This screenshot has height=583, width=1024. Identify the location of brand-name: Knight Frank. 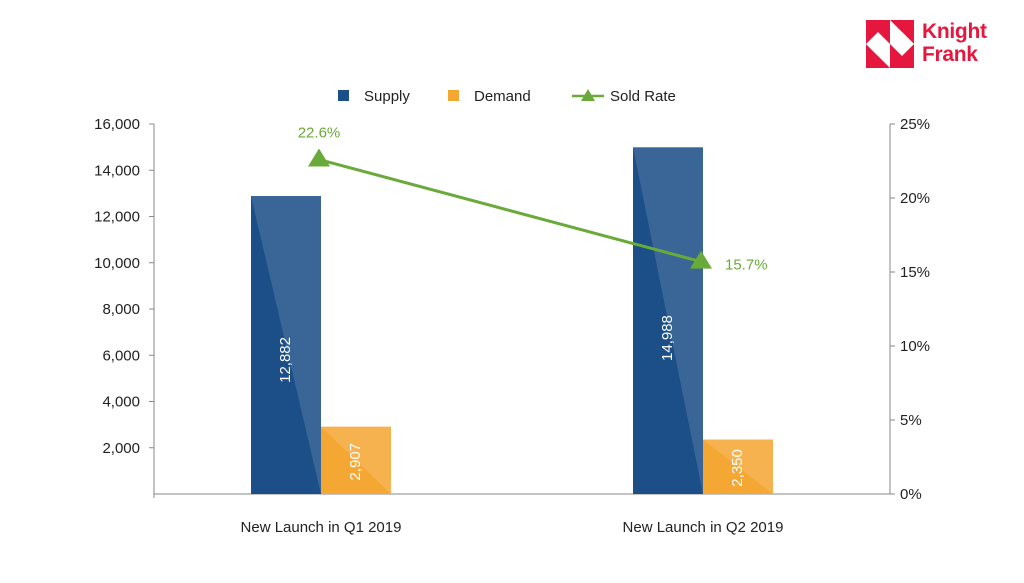
(954, 43).